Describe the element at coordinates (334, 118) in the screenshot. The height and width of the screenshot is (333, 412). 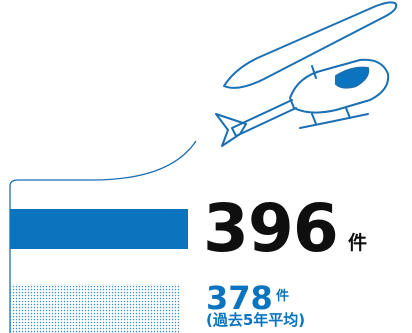
I see `helicopter-skid` at that location.